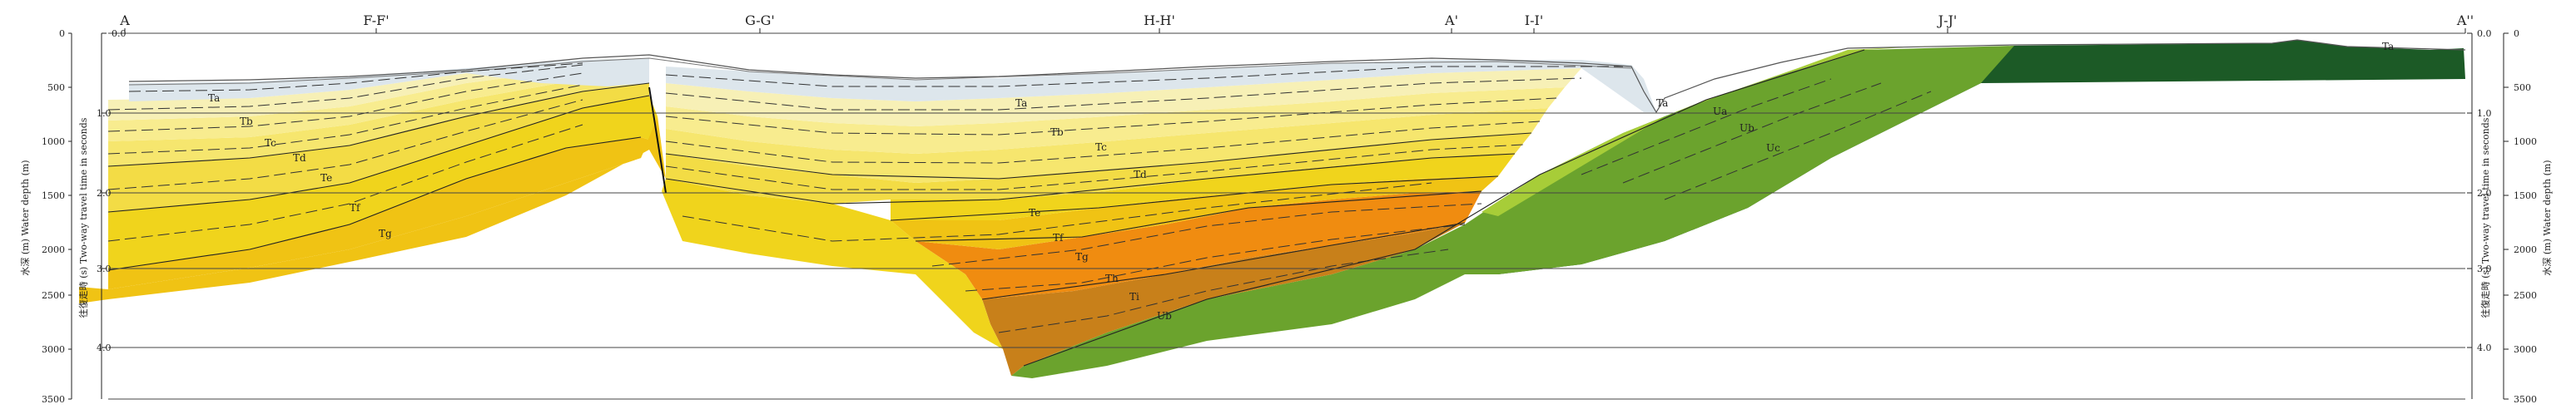 The height and width of the screenshot is (419, 2576). What do you see at coordinates (57, 217) in the screenshot?
I see `left-depth-ticks: 0 500 1000 1500 2000 2500 3000 3500` at bounding box center [57, 217].